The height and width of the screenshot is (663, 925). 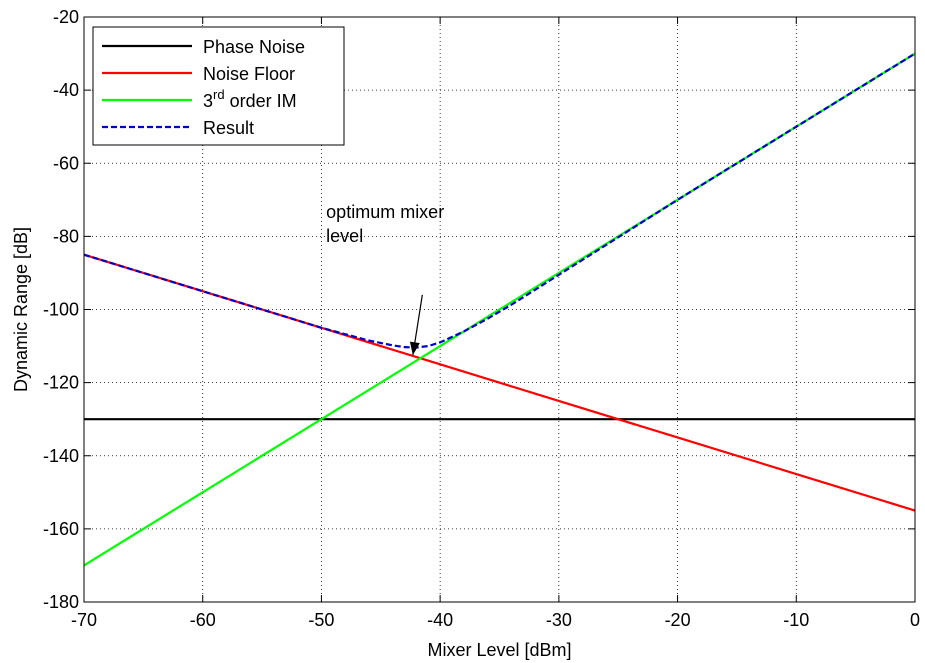 I want to click on y-axis-label: Dynamic Range [dB], so click(x=21, y=309).